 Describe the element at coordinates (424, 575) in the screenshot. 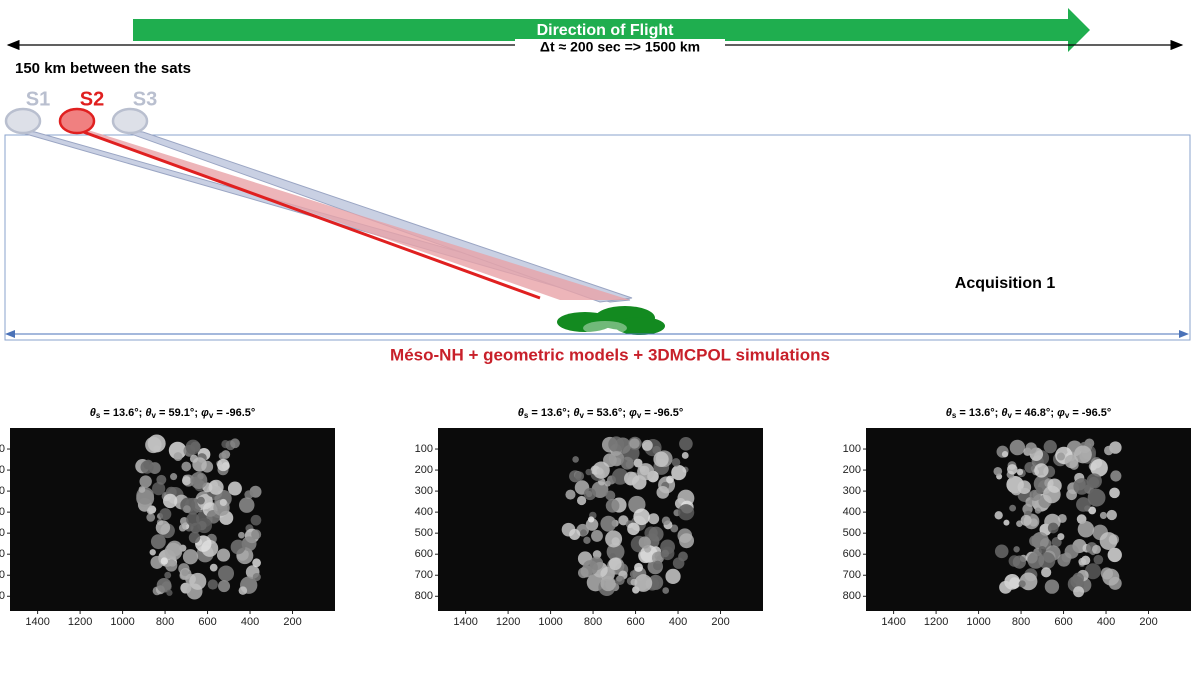

I see `y-tick-label: 700` at that location.